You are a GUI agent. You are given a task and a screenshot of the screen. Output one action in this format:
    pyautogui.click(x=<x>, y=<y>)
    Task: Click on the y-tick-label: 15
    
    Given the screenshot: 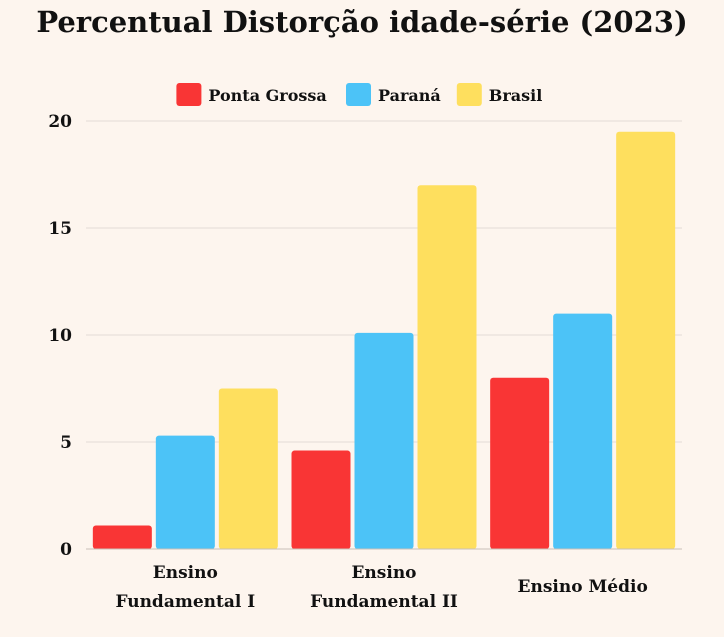 What is the action you would take?
    pyautogui.click(x=60, y=229)
    